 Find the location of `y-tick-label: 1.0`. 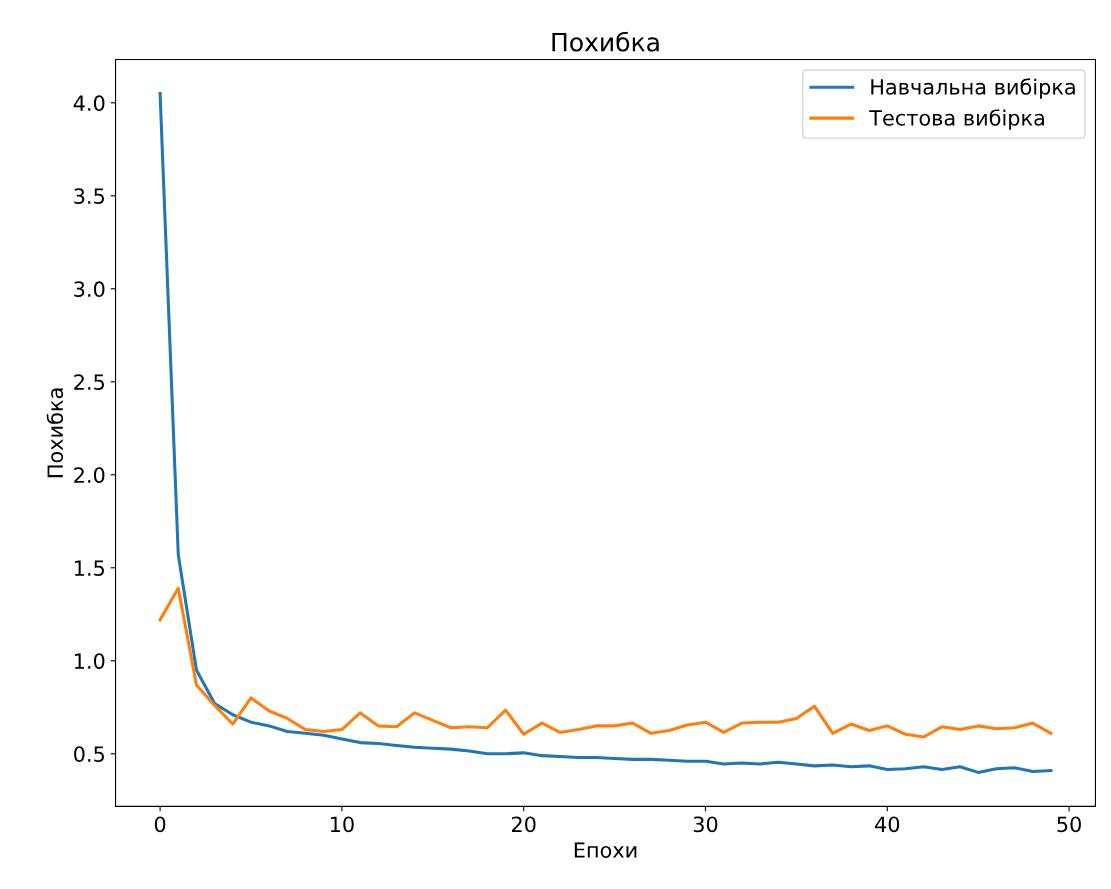

y-tick-label: 1.0 is located at coordinates (89, 661).